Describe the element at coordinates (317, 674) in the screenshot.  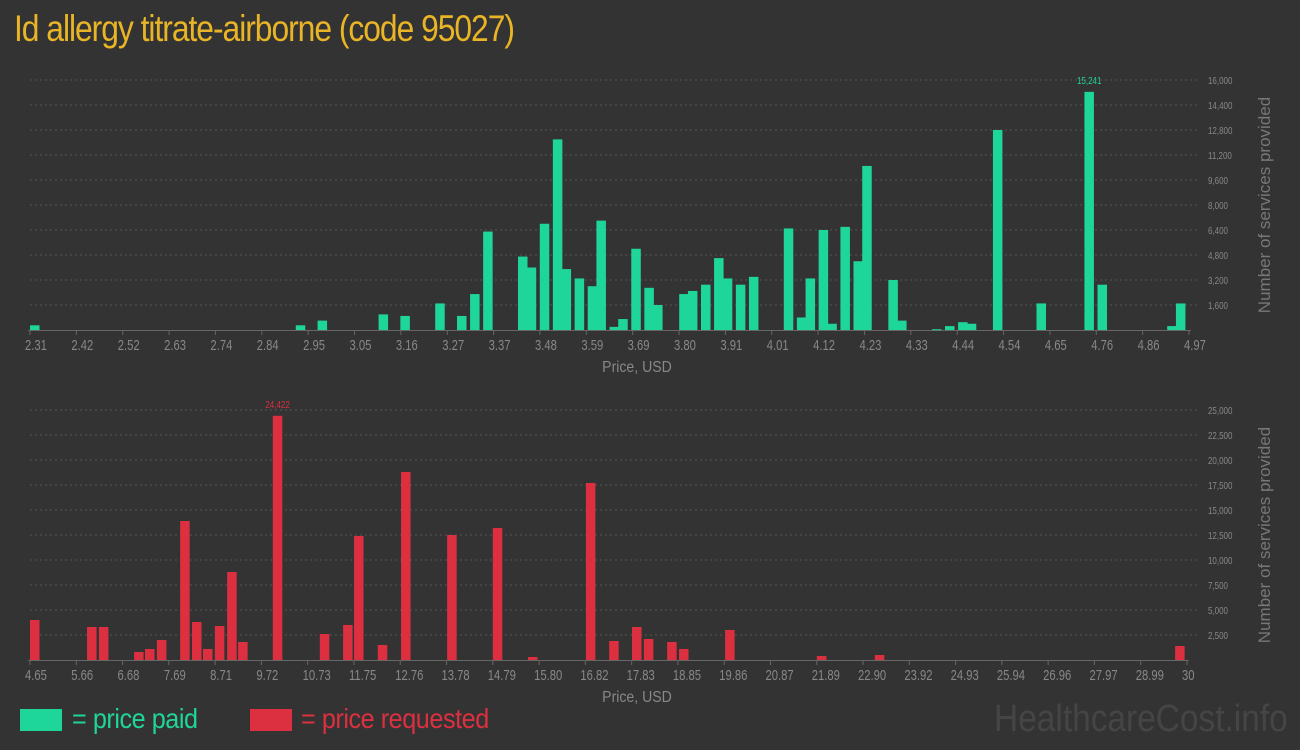
I see `x-tick-label: 10.73` at that location.